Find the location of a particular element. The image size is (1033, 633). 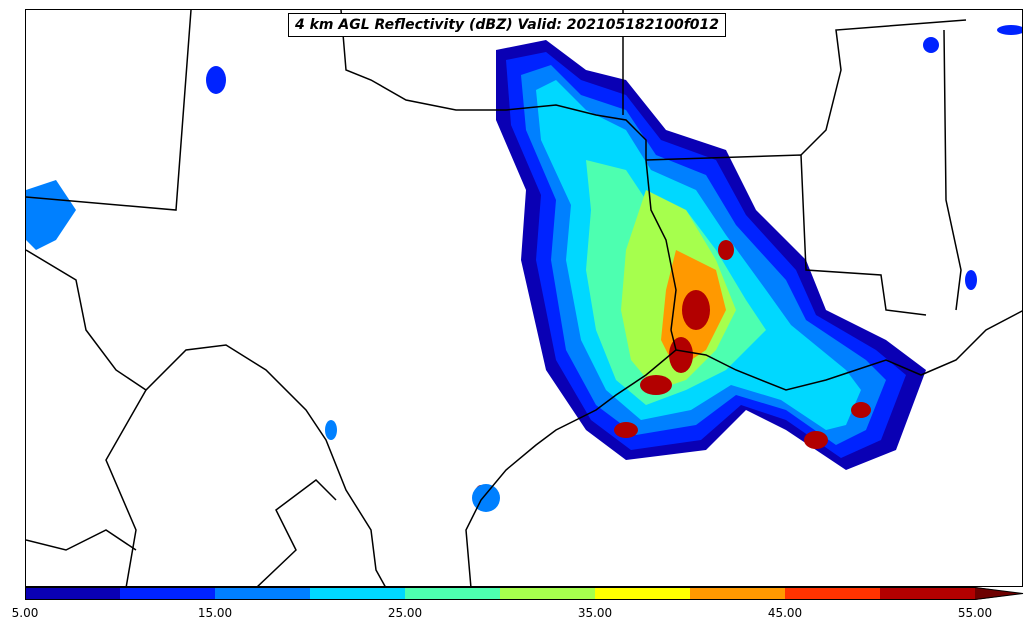

colorbar-tick-label: 45.00 is located at coordinates (785, 613).